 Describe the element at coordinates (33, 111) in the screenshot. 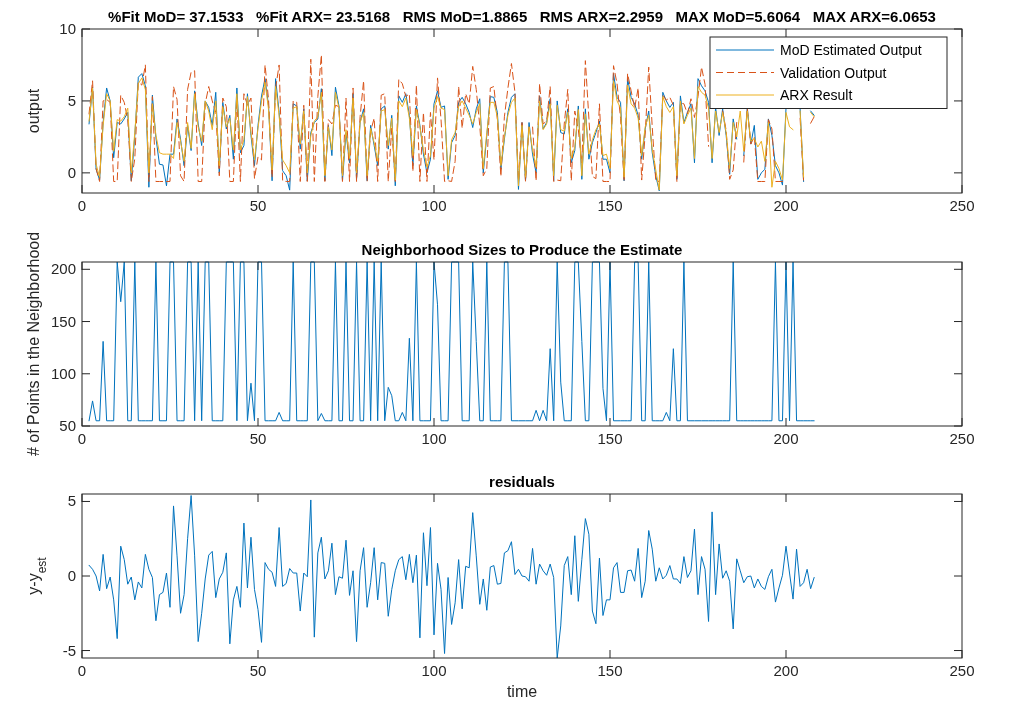

I see `y-axis-title: output` at that location.